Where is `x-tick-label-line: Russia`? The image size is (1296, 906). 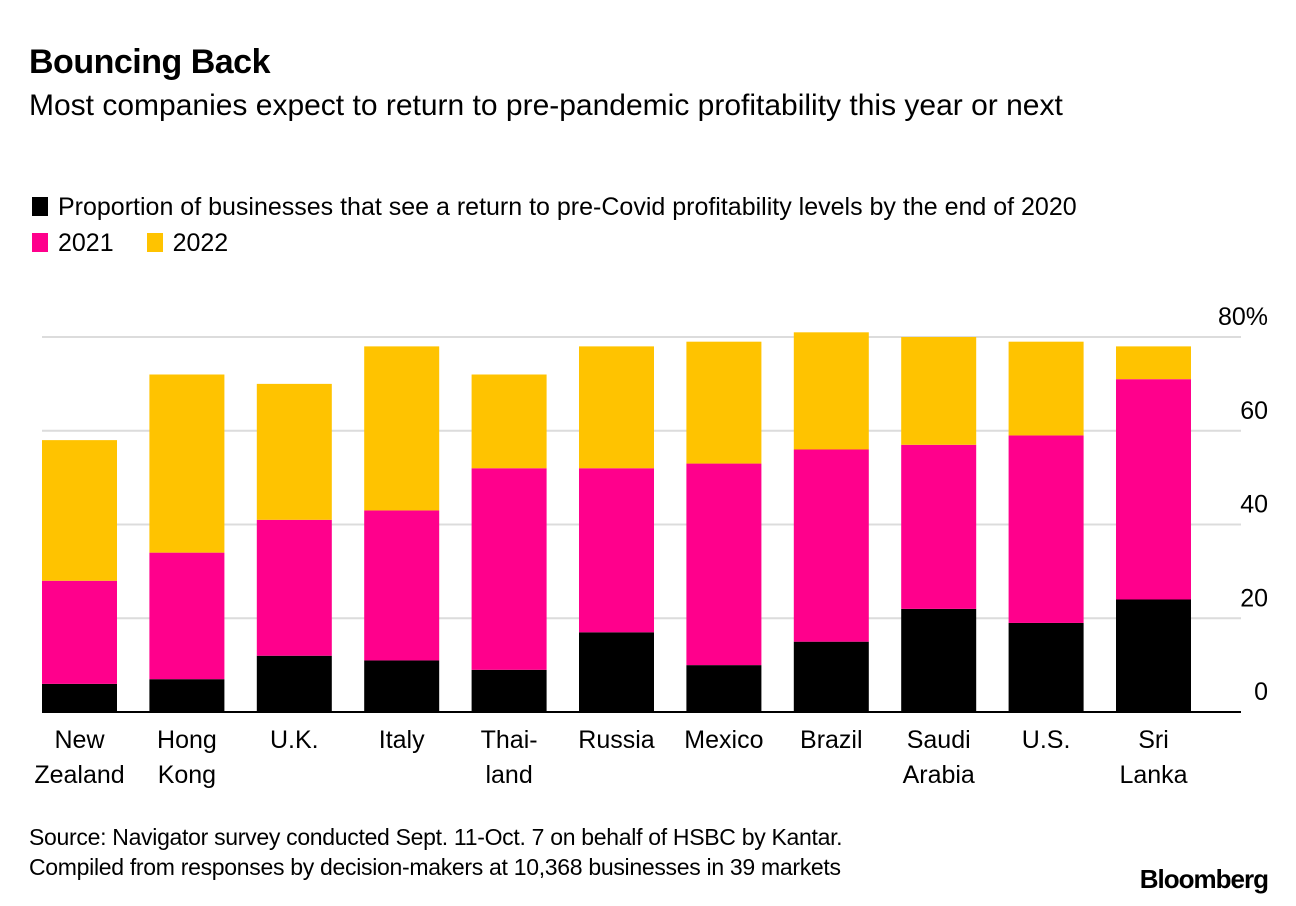
x-tick-label-line: Russia is located at coordinates (616, 740).